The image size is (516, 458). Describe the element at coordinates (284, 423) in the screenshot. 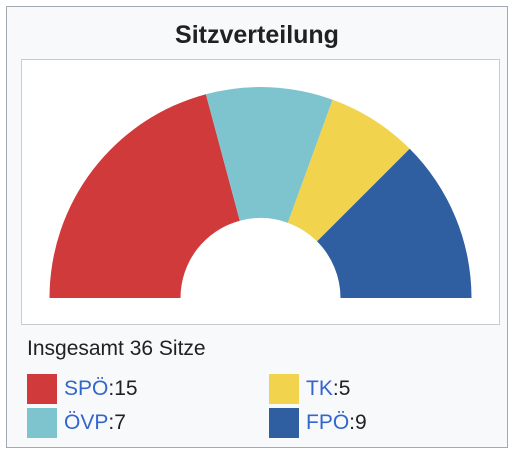

I see `legend-swatch-fpo` at that location.